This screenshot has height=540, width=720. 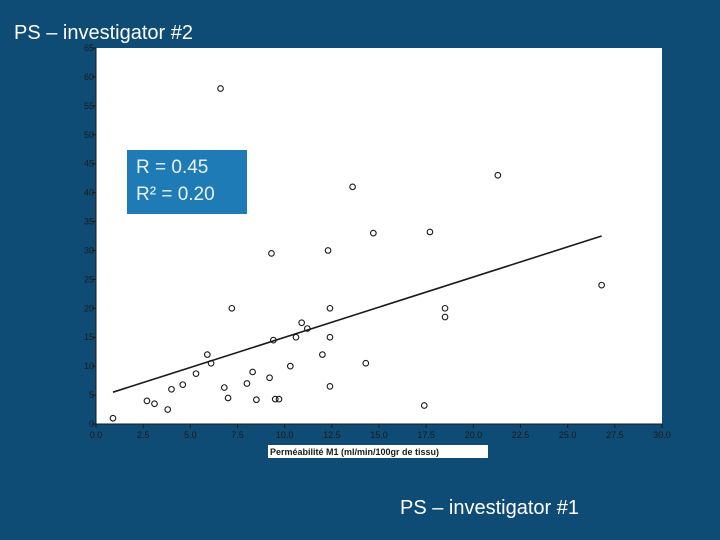 I want to click on footer-title: PS – investigator #1, so click(x=489, y=508).